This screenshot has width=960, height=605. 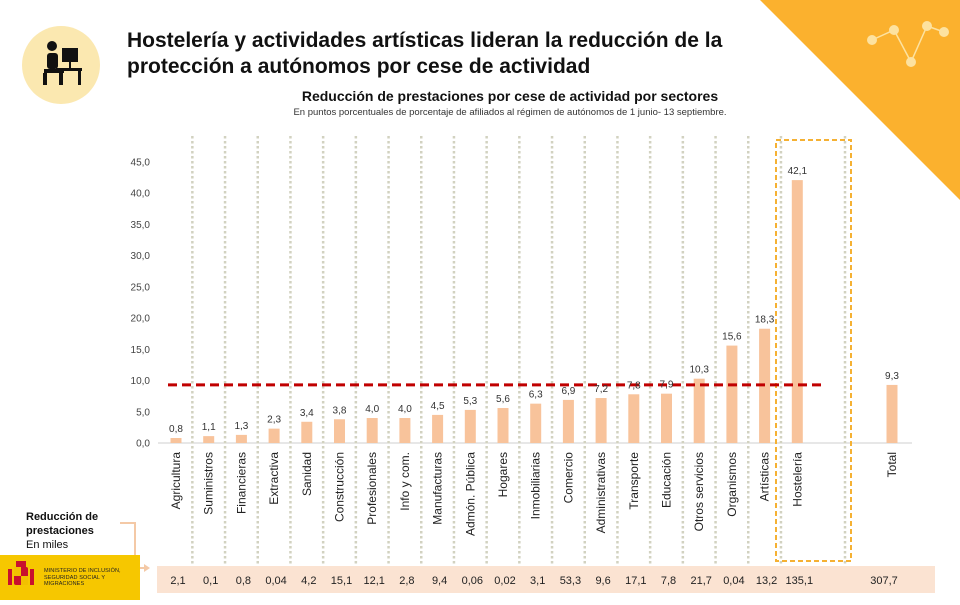 I want to click on worker-icon, so click(x=61, y=65).